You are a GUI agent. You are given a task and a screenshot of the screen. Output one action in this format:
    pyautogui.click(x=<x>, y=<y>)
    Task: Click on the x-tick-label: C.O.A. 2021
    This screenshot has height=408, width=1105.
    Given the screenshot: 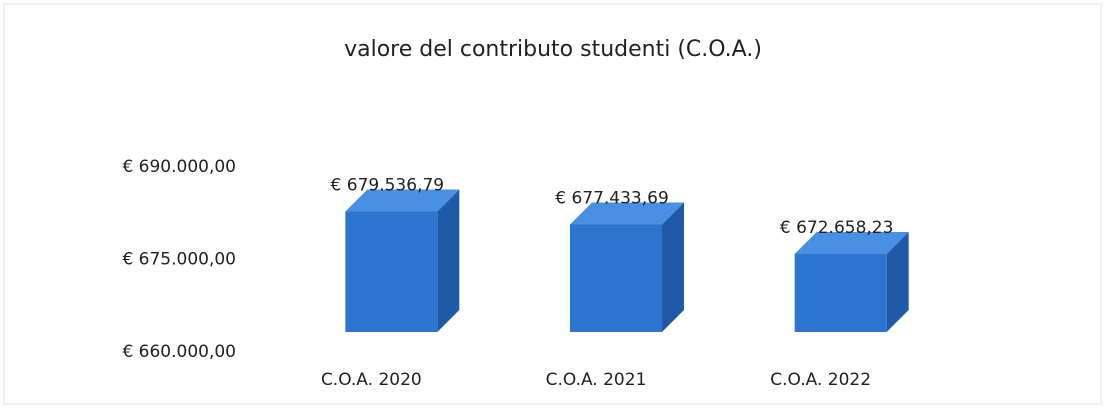 What is the action you would take?
    pyautogui.click(x=596, y=380)
    